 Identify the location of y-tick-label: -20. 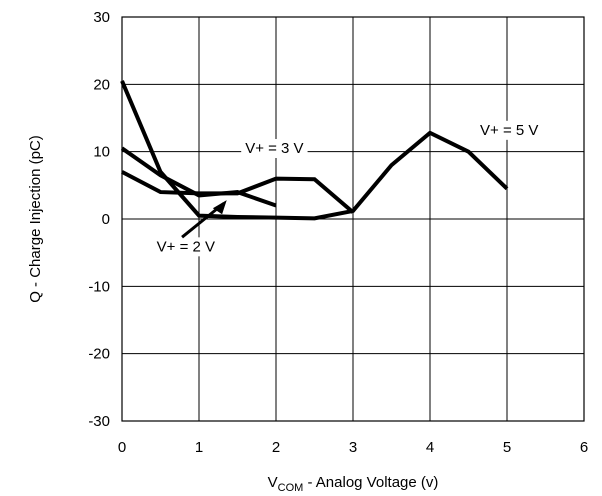
(99, 354).